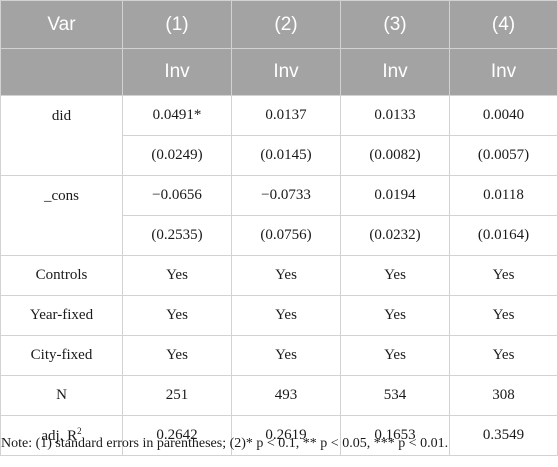  I want to click on cell-adj-r2-4: 0.3549, so click(503, 435).